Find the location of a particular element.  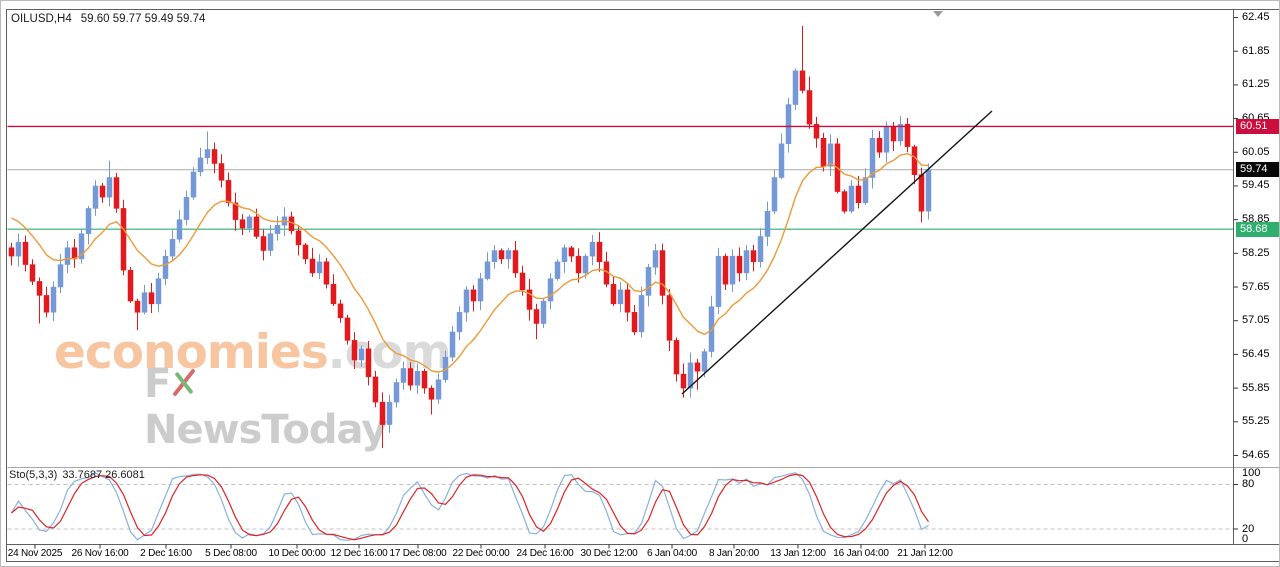

time-tick-label: 24 Dec 16:00 is located at coordinates (545, 553).